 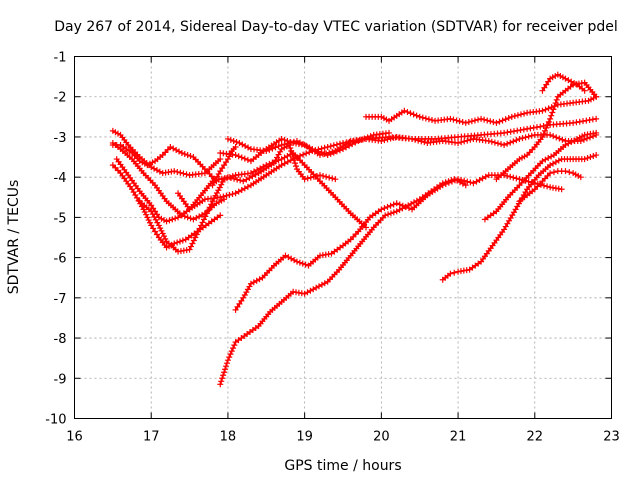 I want to click on y-tick-label: -4, so click(x=60, y=178).